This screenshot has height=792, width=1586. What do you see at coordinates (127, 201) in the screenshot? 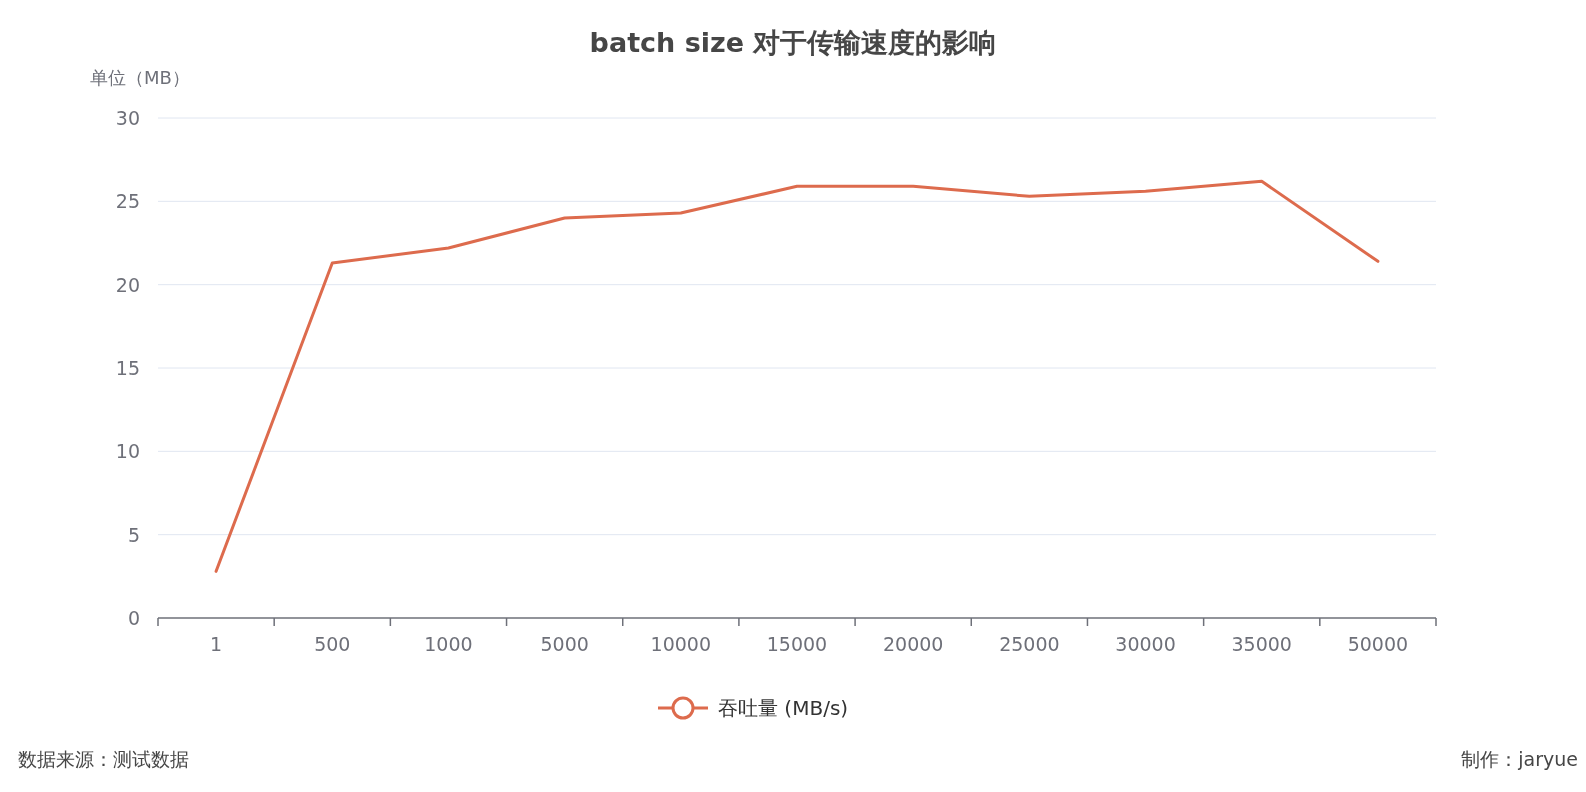
I see `y-tick-label: 25` at bounding box center [127, 201].